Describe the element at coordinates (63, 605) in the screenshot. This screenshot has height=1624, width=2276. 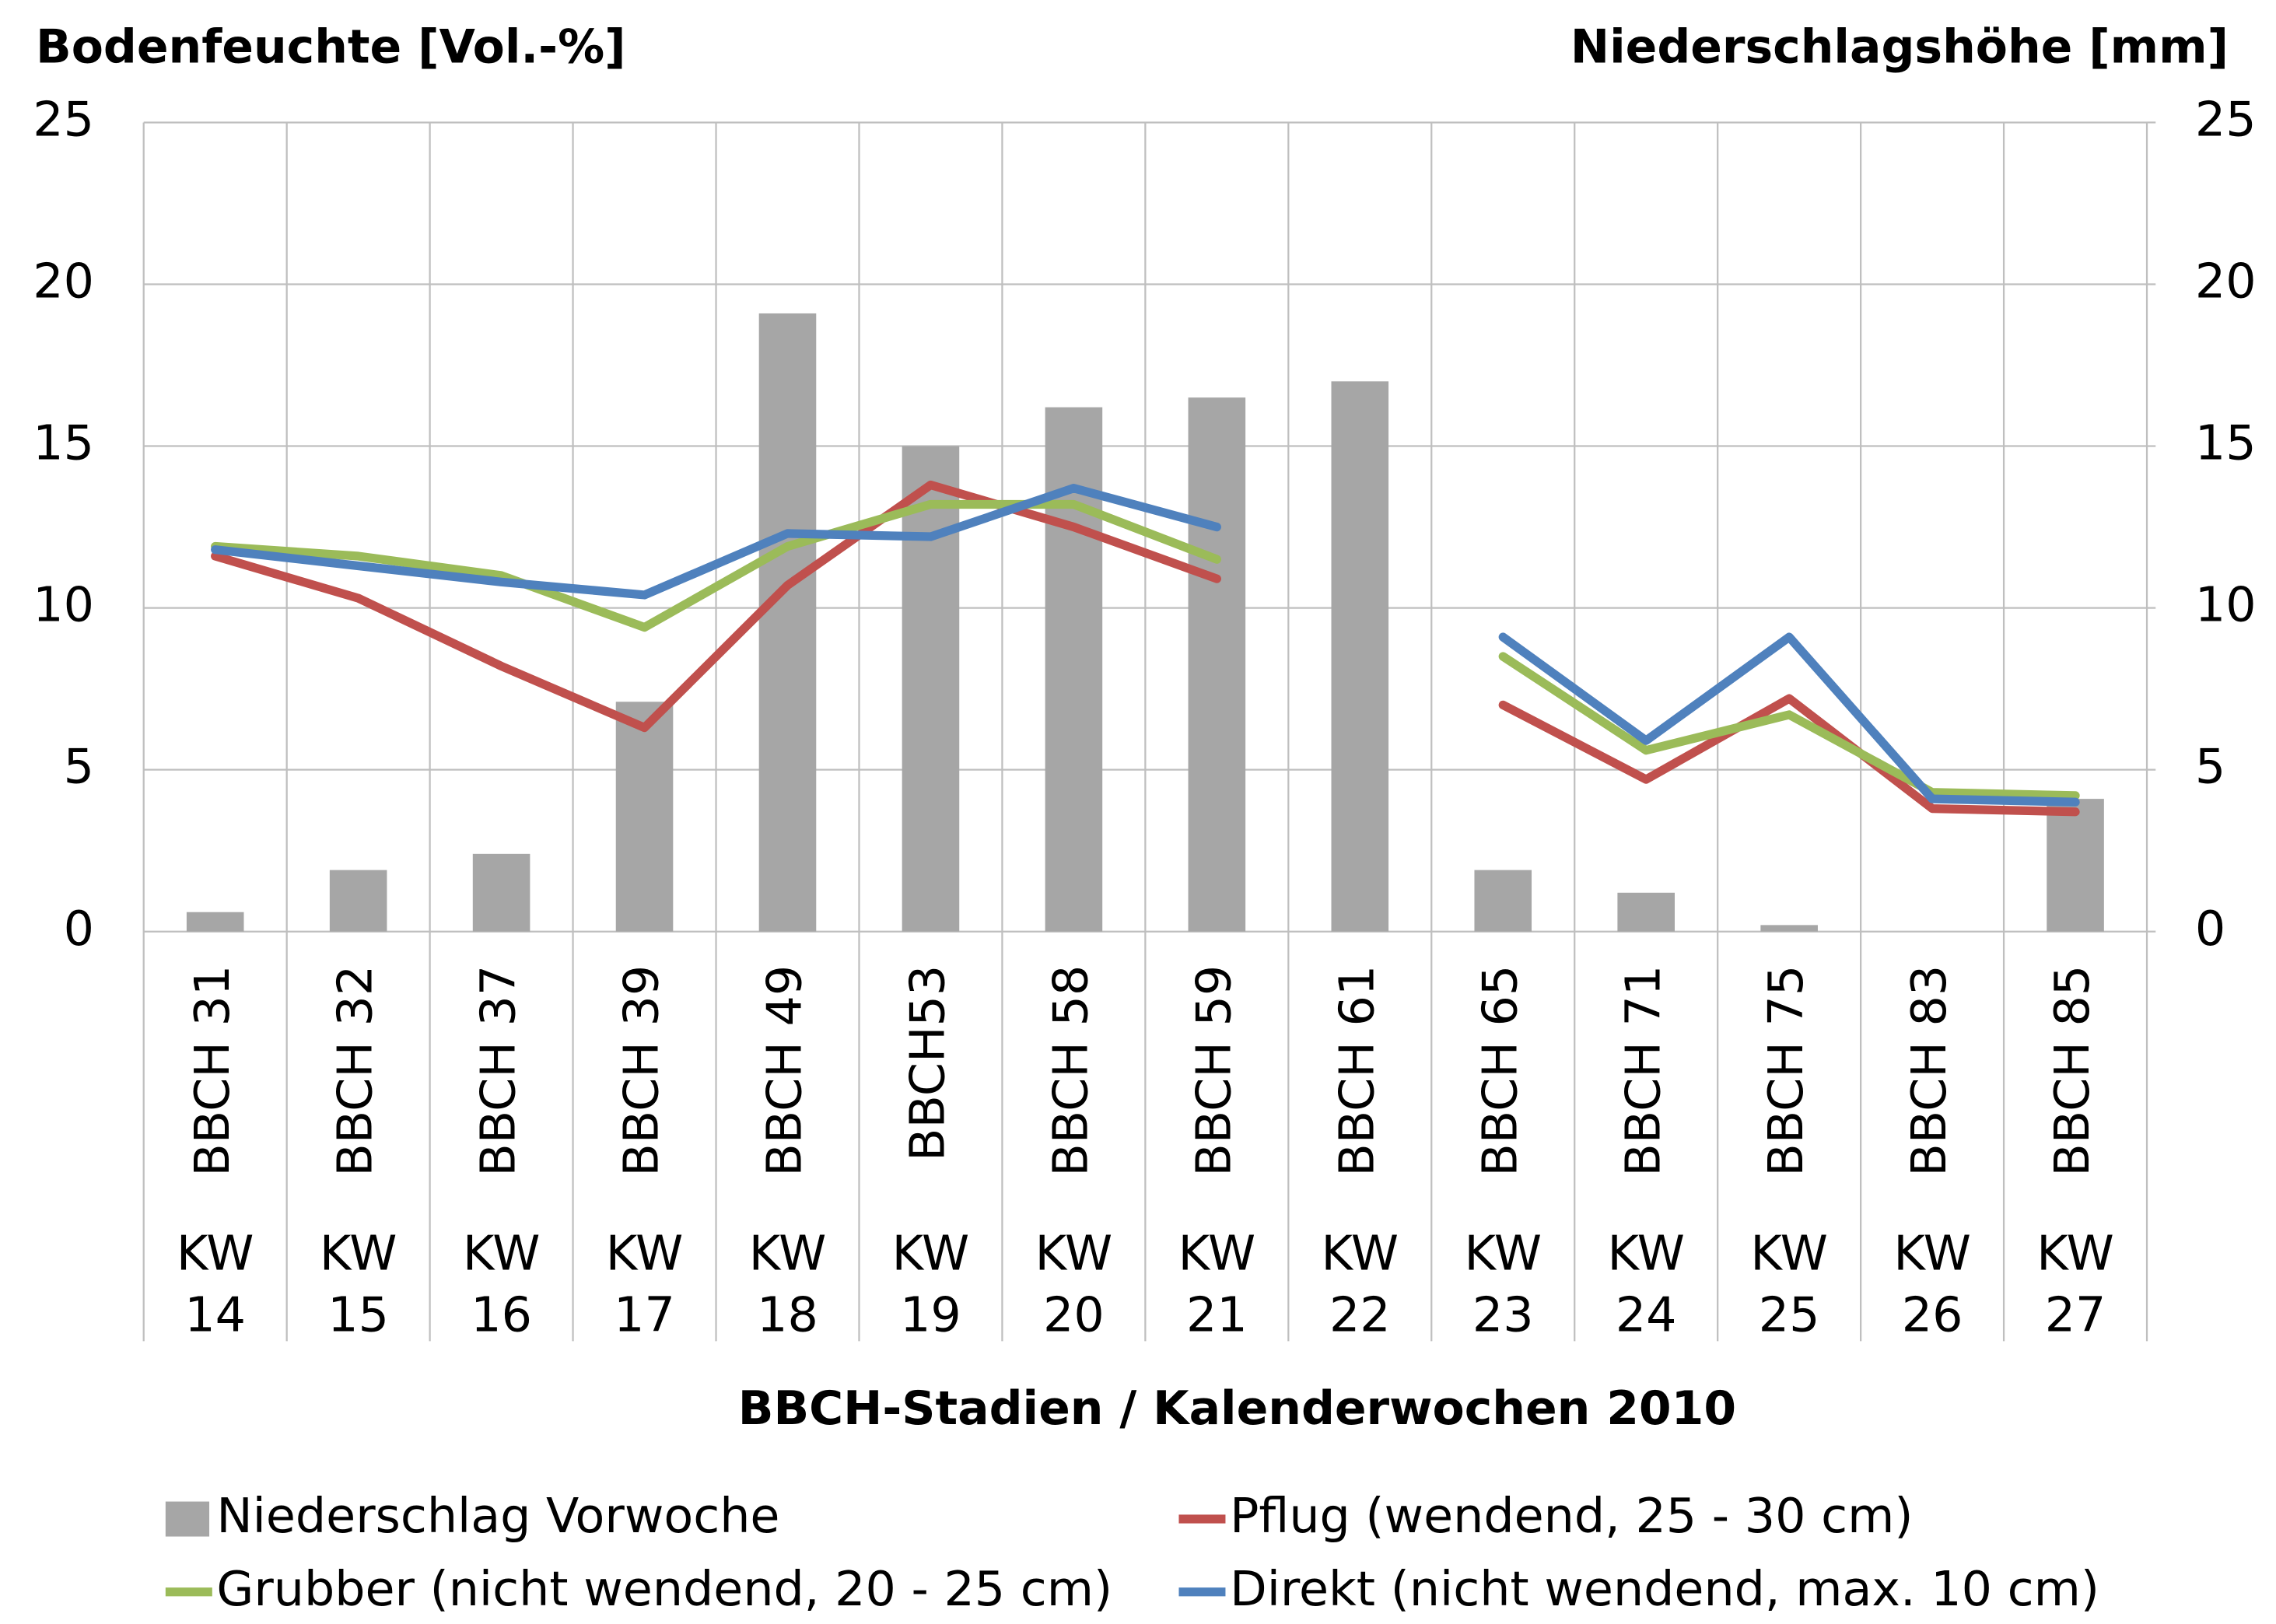
I see `y-tick-label: 10` at that location.